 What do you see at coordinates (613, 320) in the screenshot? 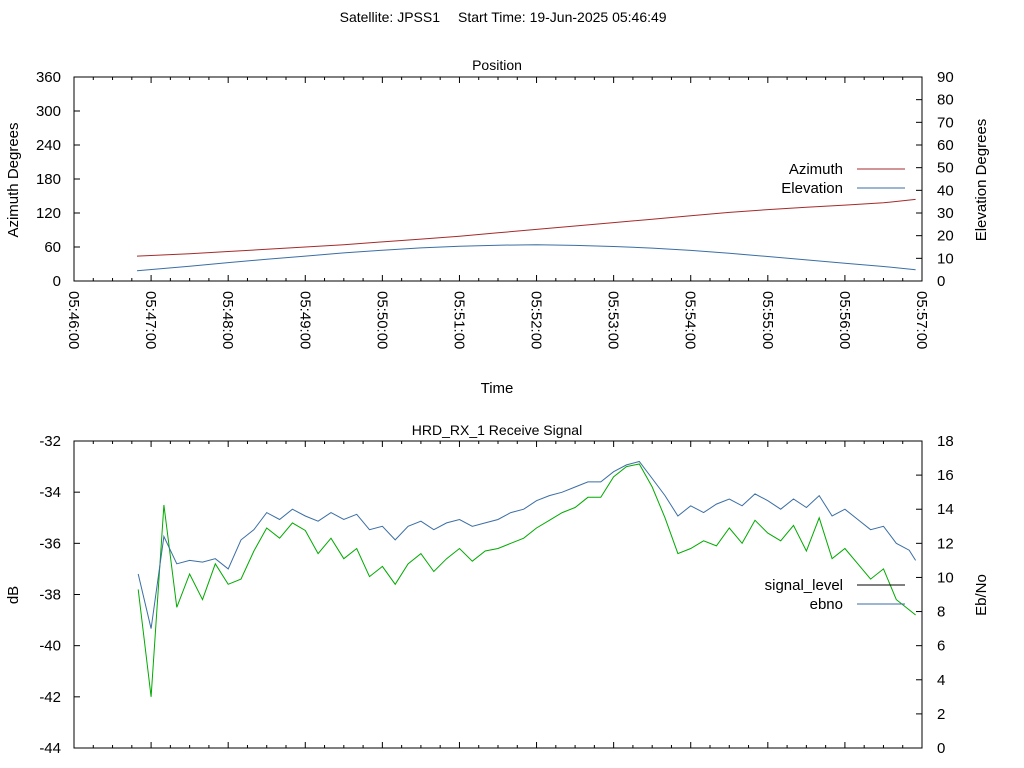
I see `x-tick-label: 05:53:00` at bounding box center [613, 320].